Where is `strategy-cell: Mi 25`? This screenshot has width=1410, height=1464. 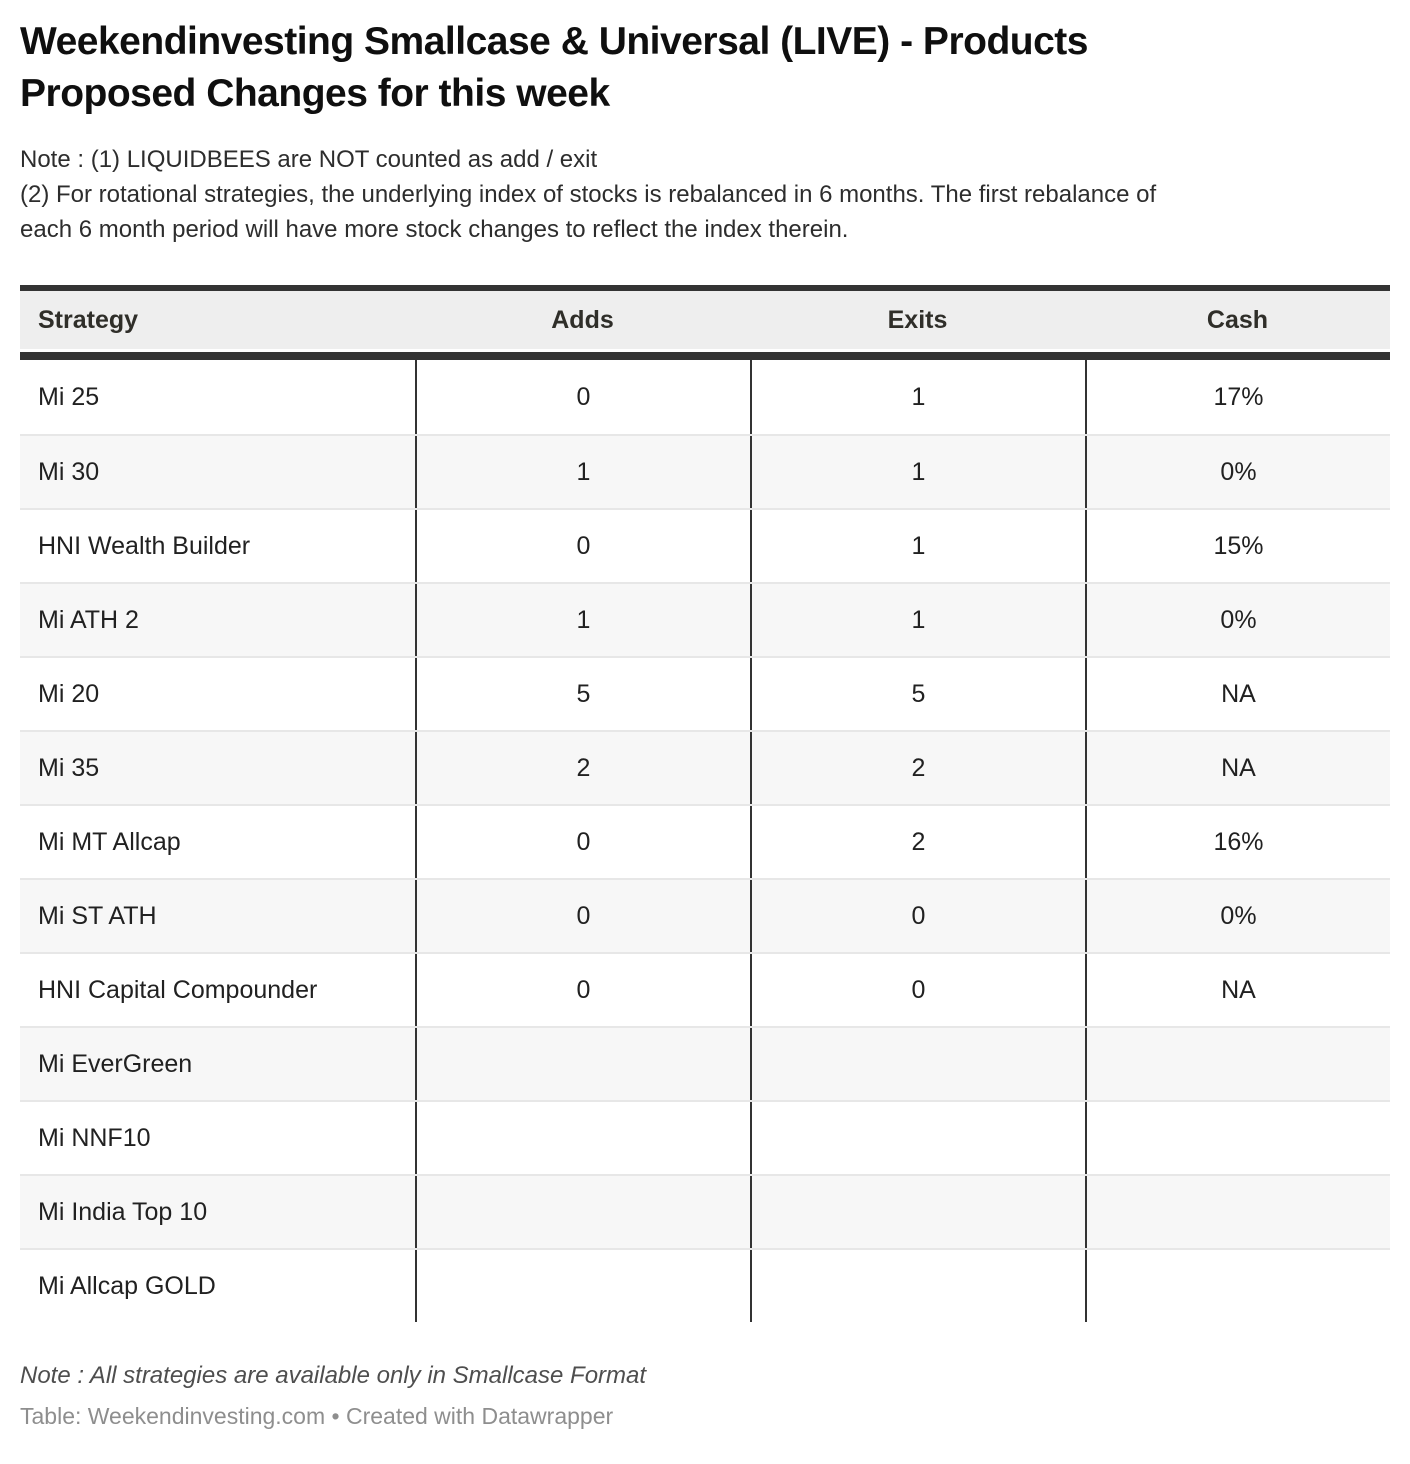
strategy-cell: Mi 25 is located at coordinates (69, 396).